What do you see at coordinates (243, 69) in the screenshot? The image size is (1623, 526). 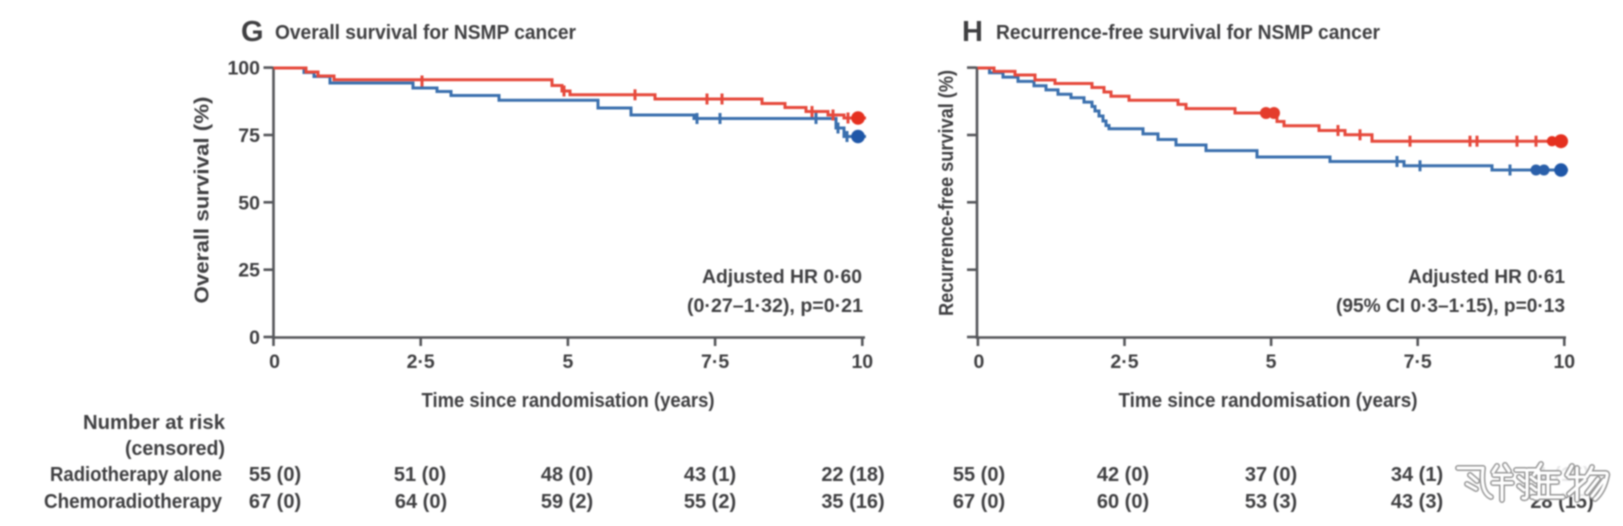 I see `svg-text: 100` at bounding box center [243, 69].